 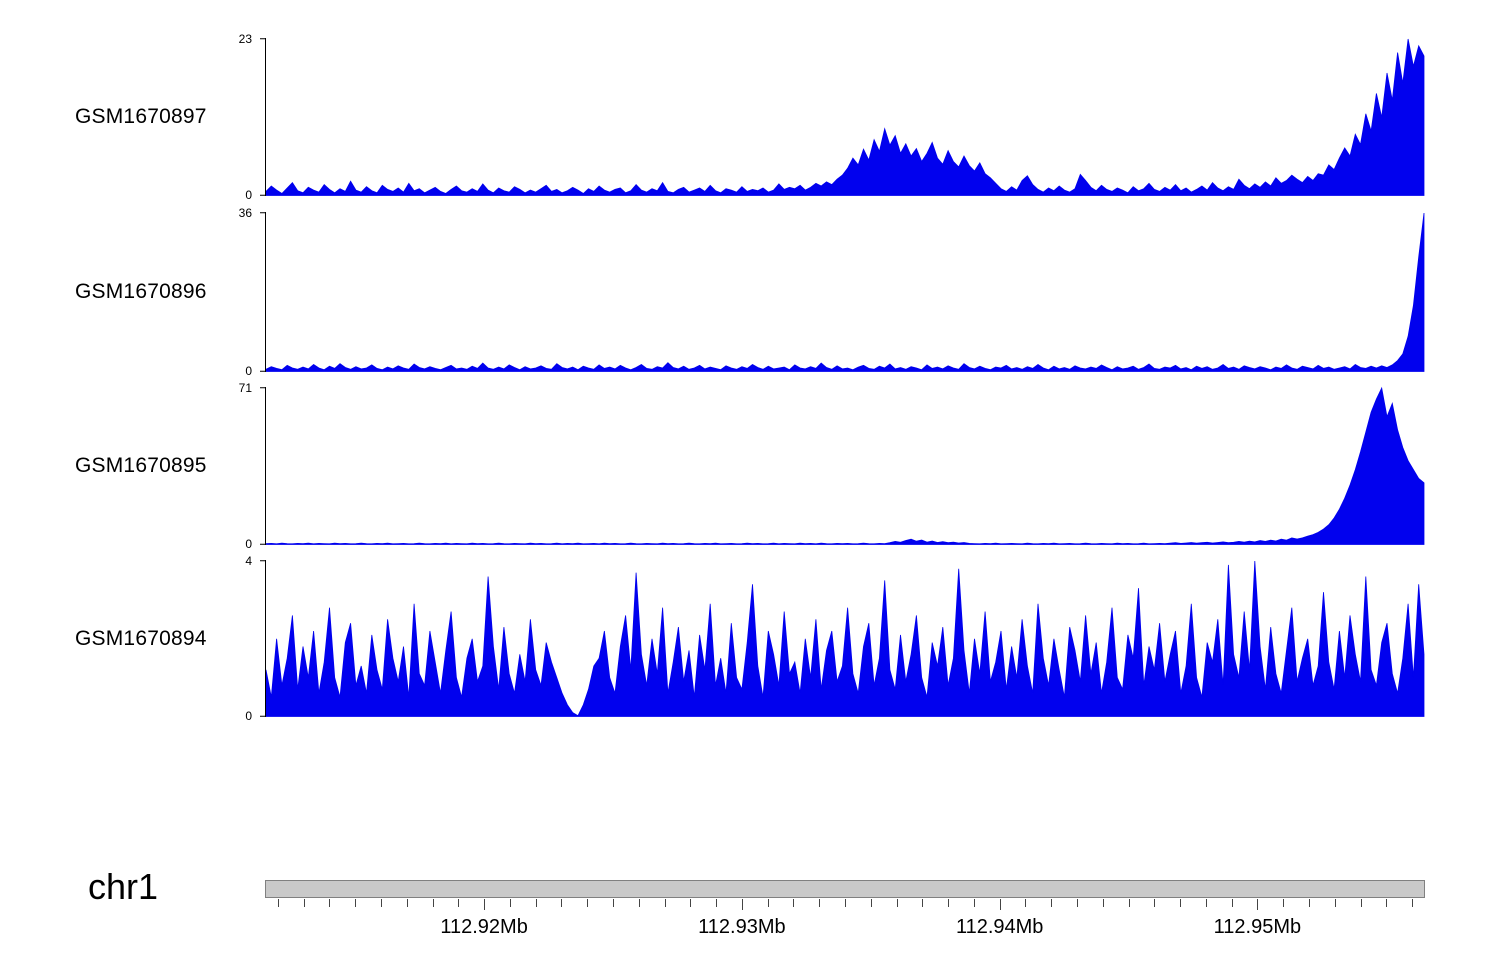 What do you see at coordinates (141, 465) in the screenshot?
I see `track-label: GSM1670895` at bounding box center [141, 465].